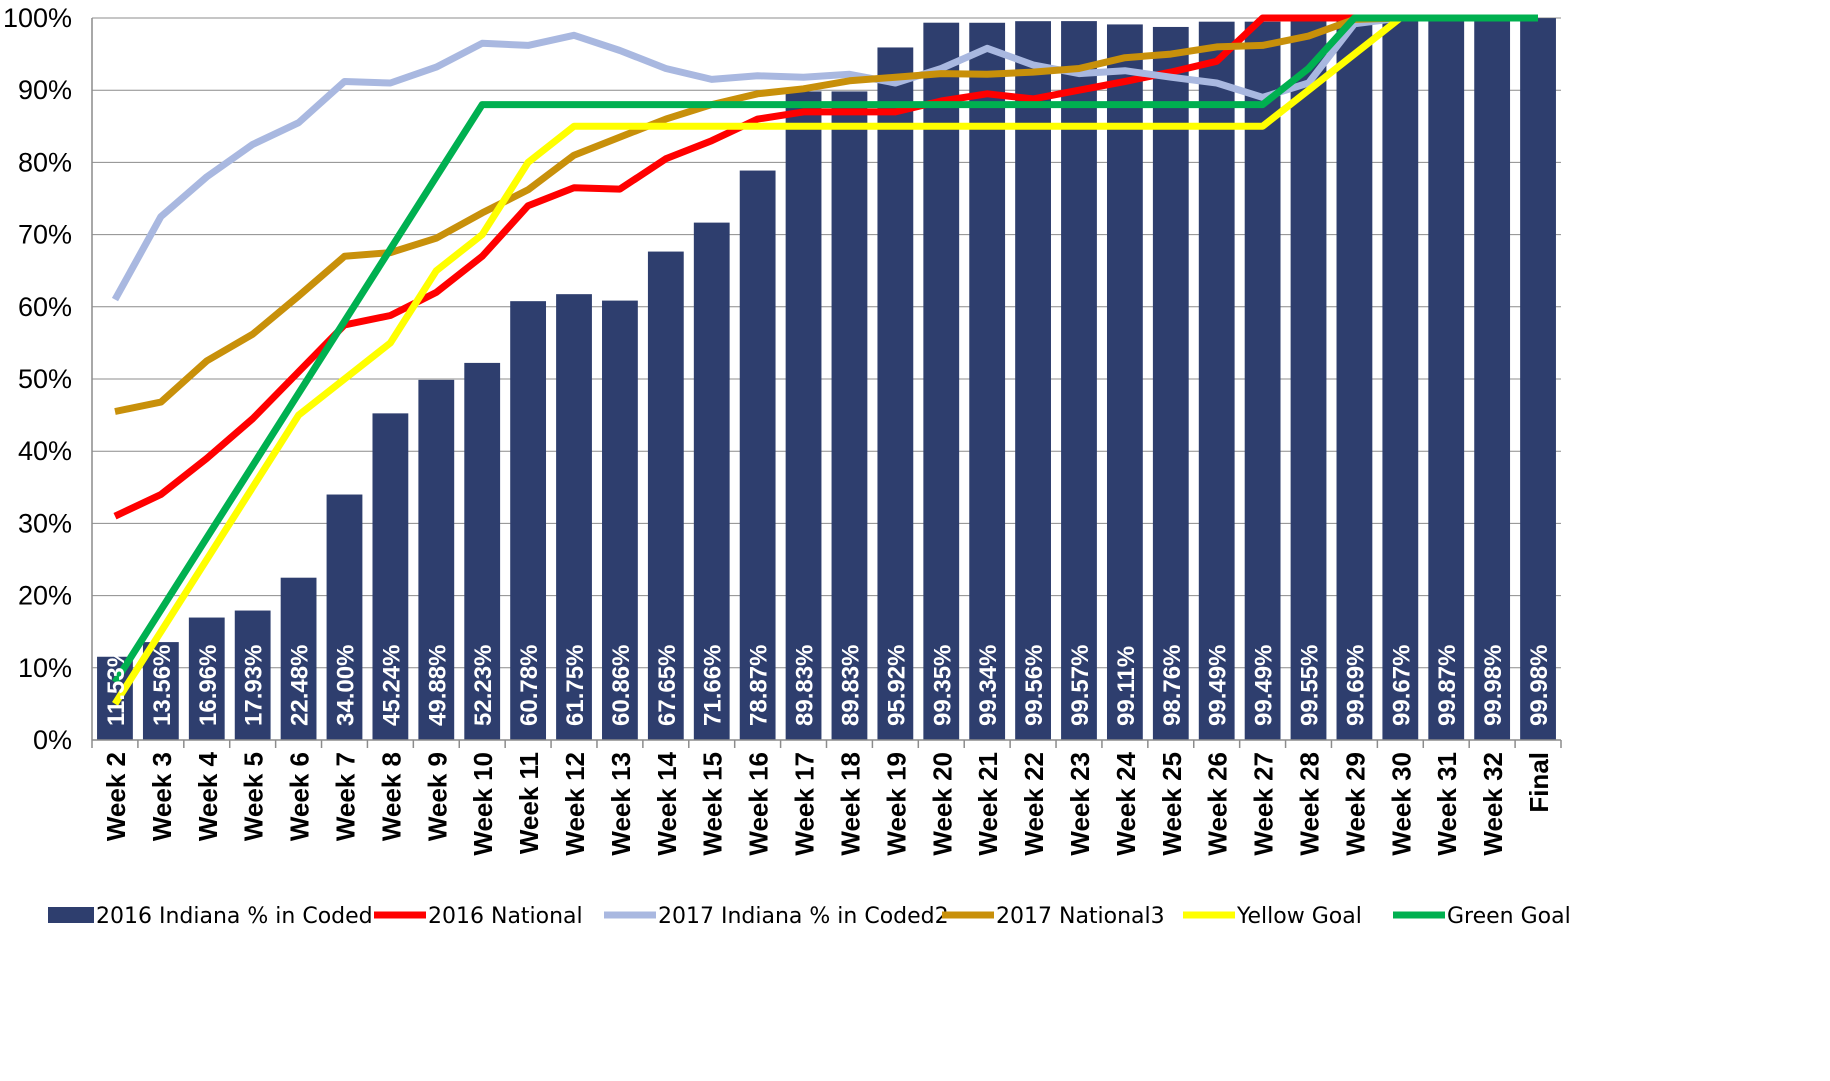 This screenshot has height=1081, width=1830. What do you see at coordinates (1310, 804) in the screenshot?
I see `x-tick-label: Week 28` at bounding box center [1310, 804].